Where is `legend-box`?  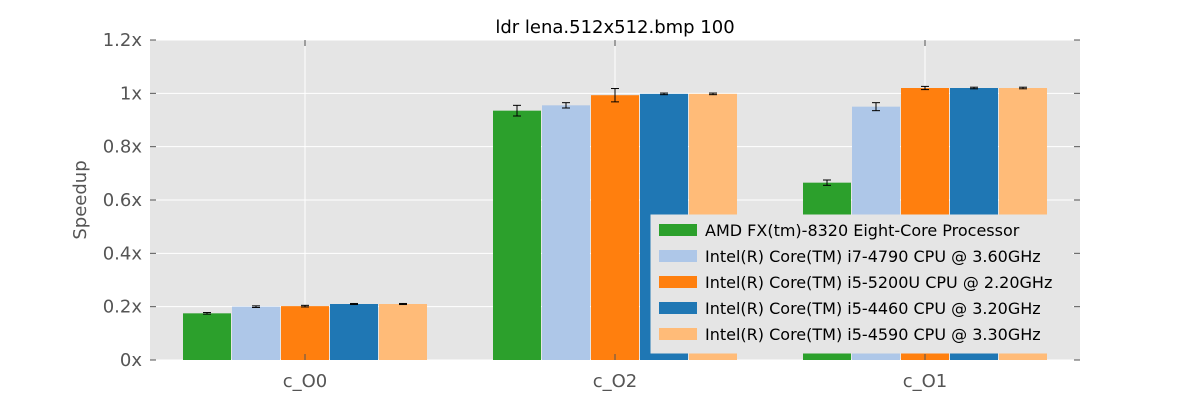
legend-box is located at coordinates (861, 284).